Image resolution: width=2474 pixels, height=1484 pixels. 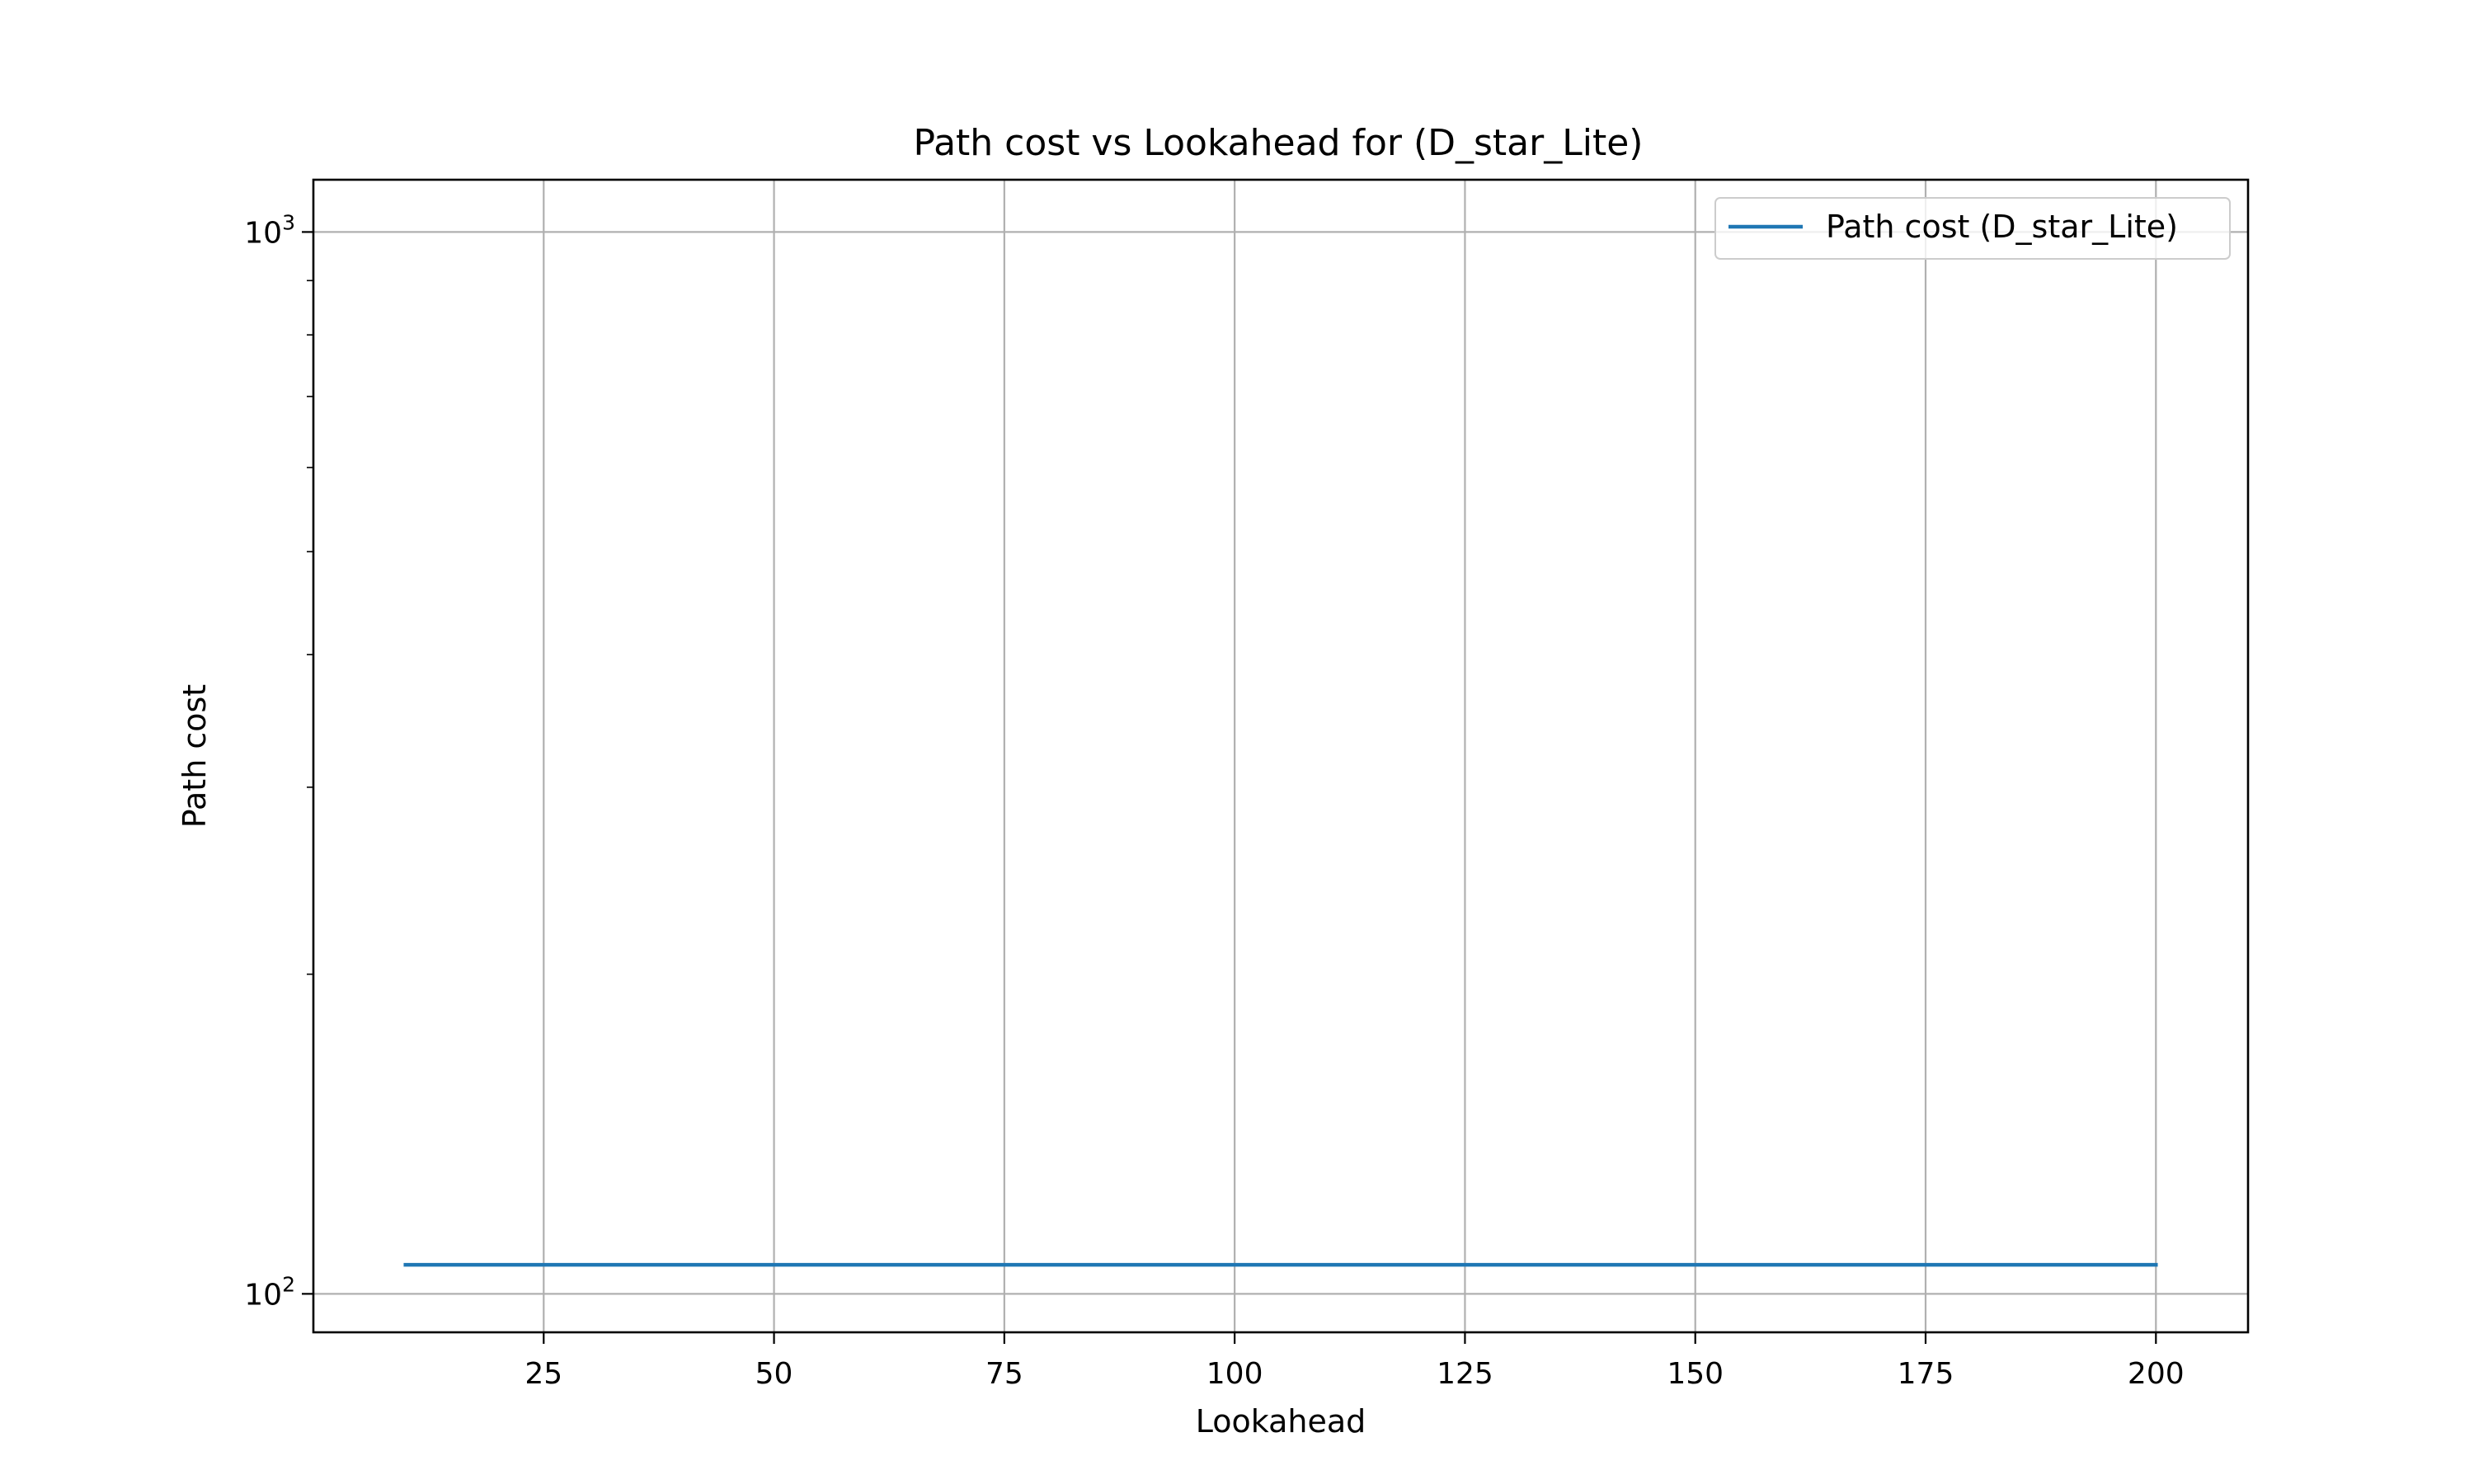 I want to click on legend-label-path-cost: Path cost (D_star_Lite), so click(x=2002, y=227).